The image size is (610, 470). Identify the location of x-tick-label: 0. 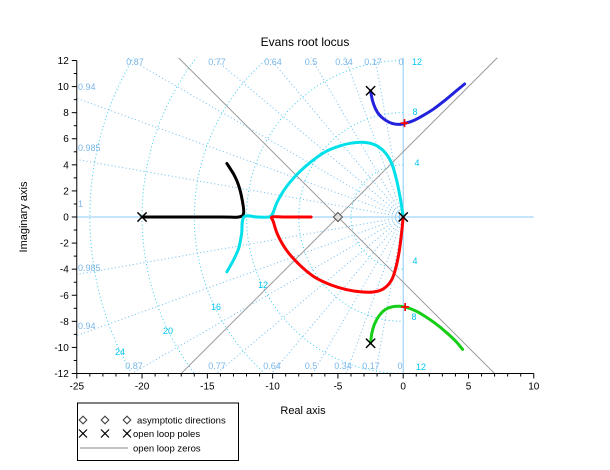
(403, 387).